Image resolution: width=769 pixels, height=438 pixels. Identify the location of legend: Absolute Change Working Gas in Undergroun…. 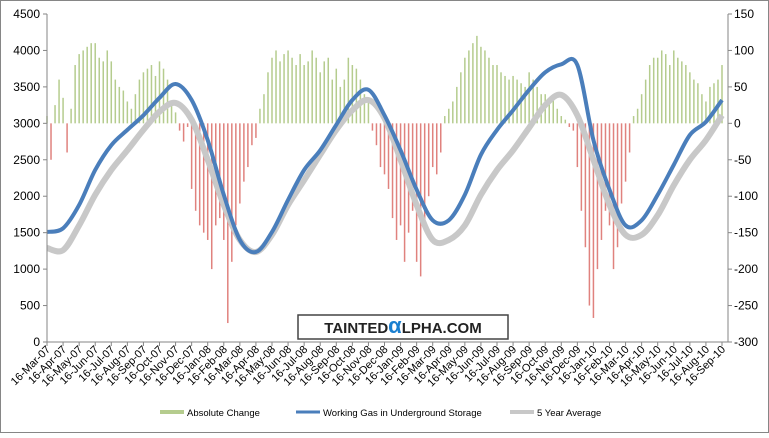
(380, 413).